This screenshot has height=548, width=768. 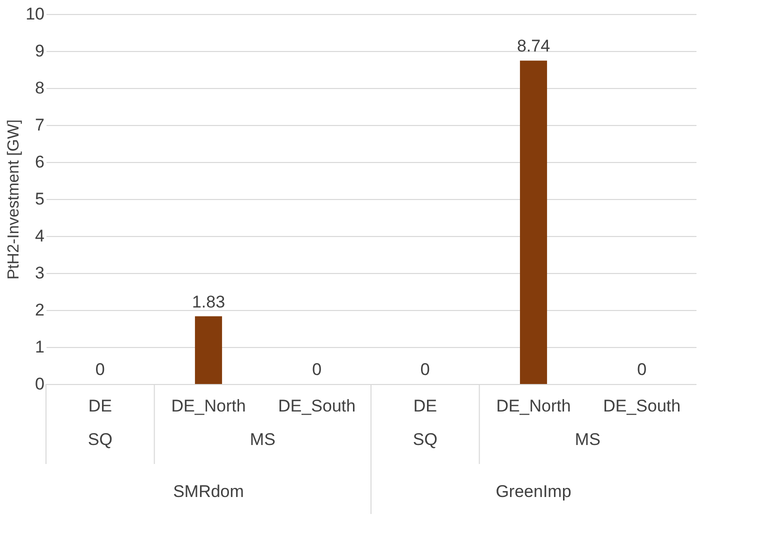 I want to click on y-tick-label: 8, so click(x=39, y=88).